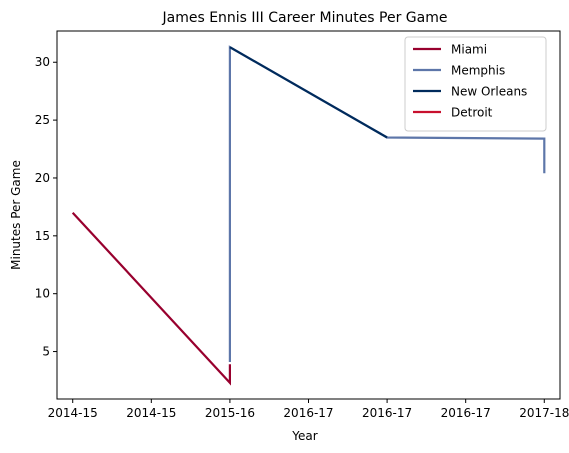 The height and width of the screenshot is (453, 569). What do you see at coordinates (42, 236) in the screenshot?
I see `y-tick-label: 15` at bounding box center [42, 236].